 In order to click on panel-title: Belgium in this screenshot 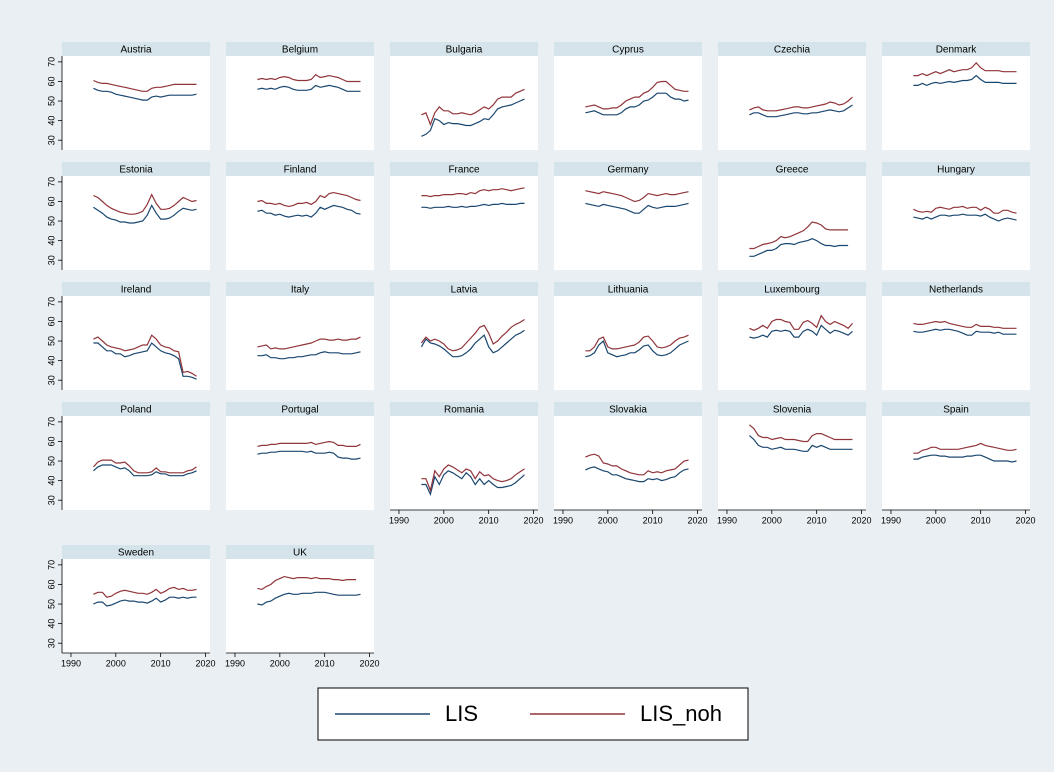, I will do `click(300, 50)`.